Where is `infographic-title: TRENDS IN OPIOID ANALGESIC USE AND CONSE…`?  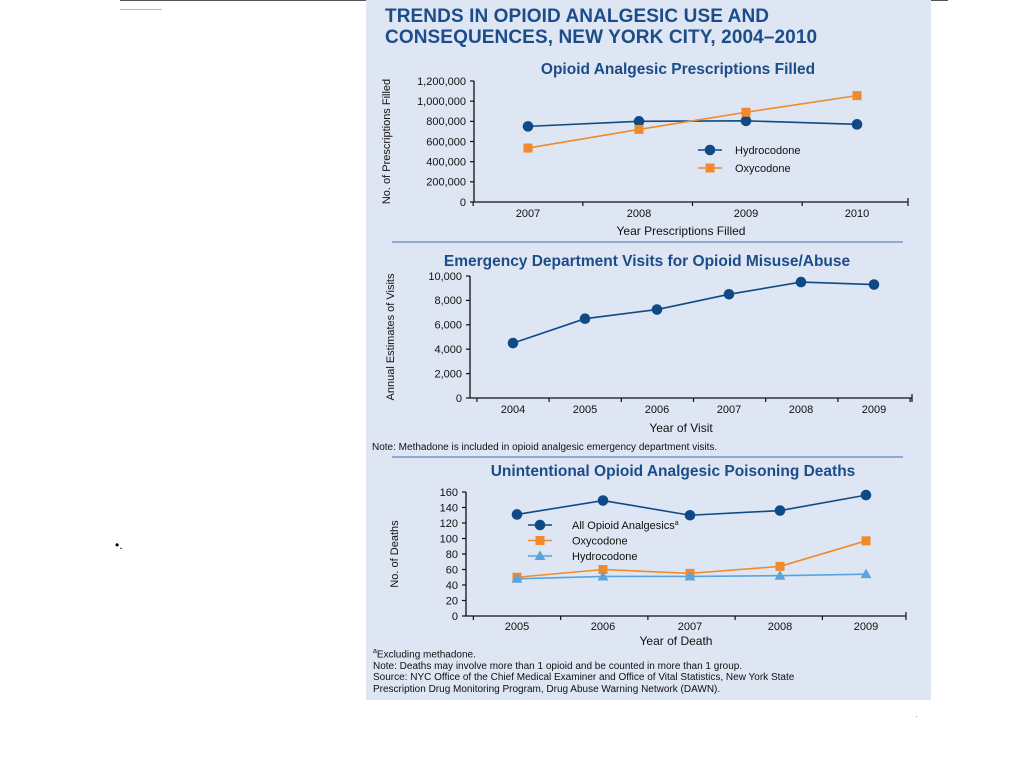 infographic-title: TRENDS IN OPIOID ANALGESIC USE AND CONSE… is located at coordinates (657, 27).